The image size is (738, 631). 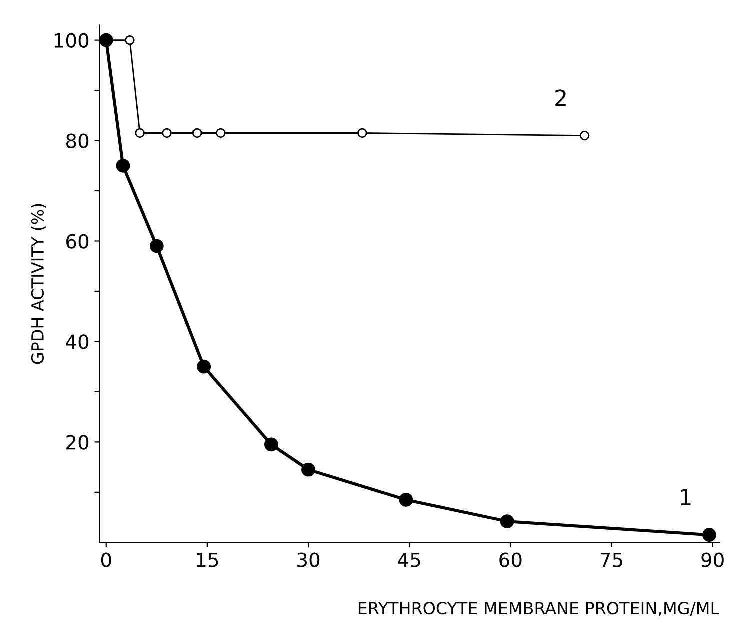 I want to click on x-axis-title: ERYTHROCYTE MEMBRANE PROTEIN,MG/ML, so click(x=539, y=609).